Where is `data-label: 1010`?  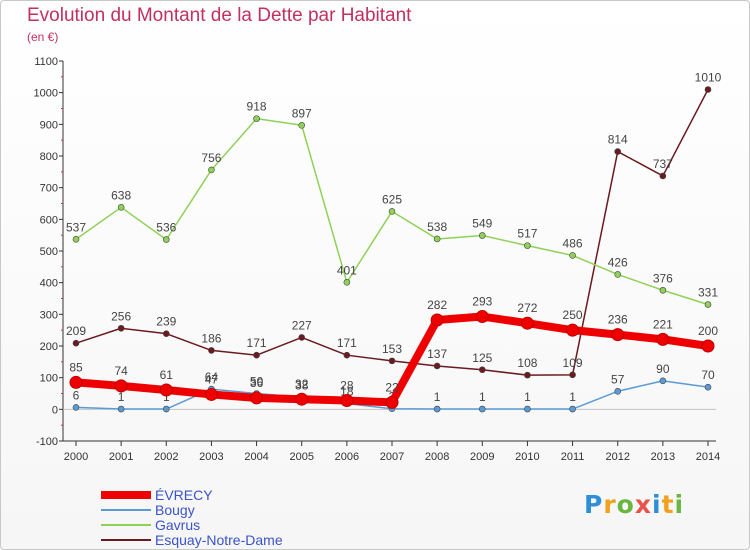 data-label: 1010 is located at coordinates (708, 78).